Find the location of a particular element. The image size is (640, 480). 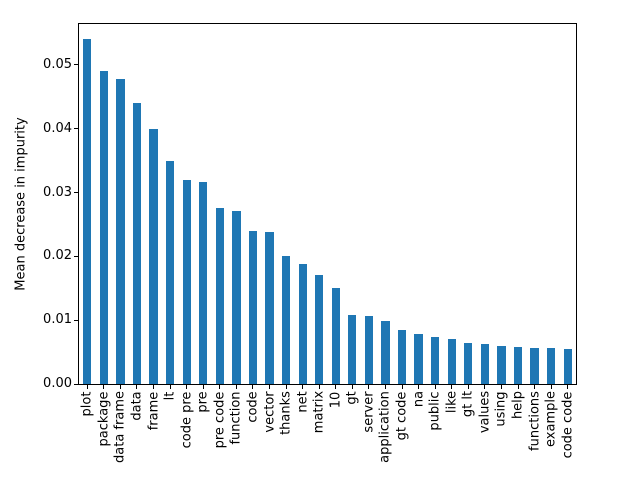

x-tick-label: plot is located at coordinates (87, 403).